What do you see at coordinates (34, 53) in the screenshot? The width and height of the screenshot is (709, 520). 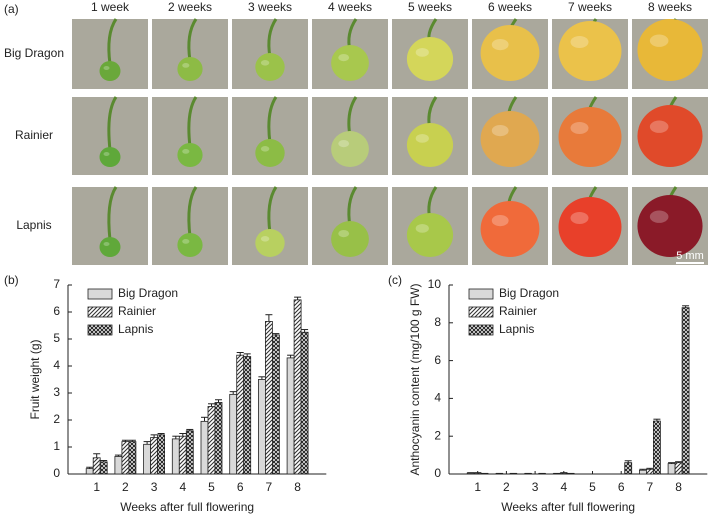 I see `row-label: Big Dragon` at bounding box center [34, 53].